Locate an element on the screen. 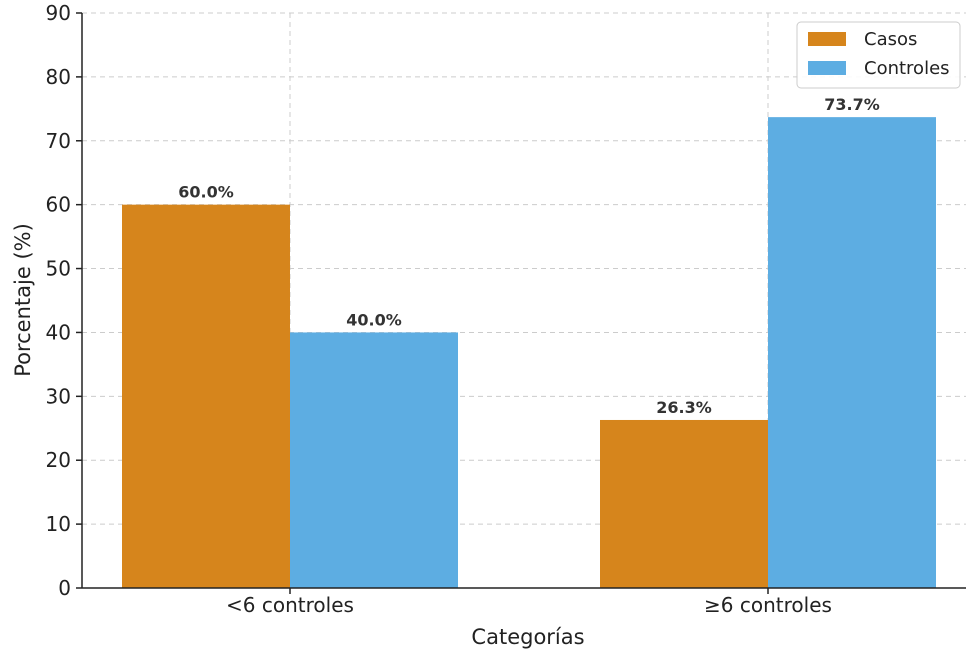 The image size is (966, 653). y-tick-label: 60 is located at coordinates (58, 205).